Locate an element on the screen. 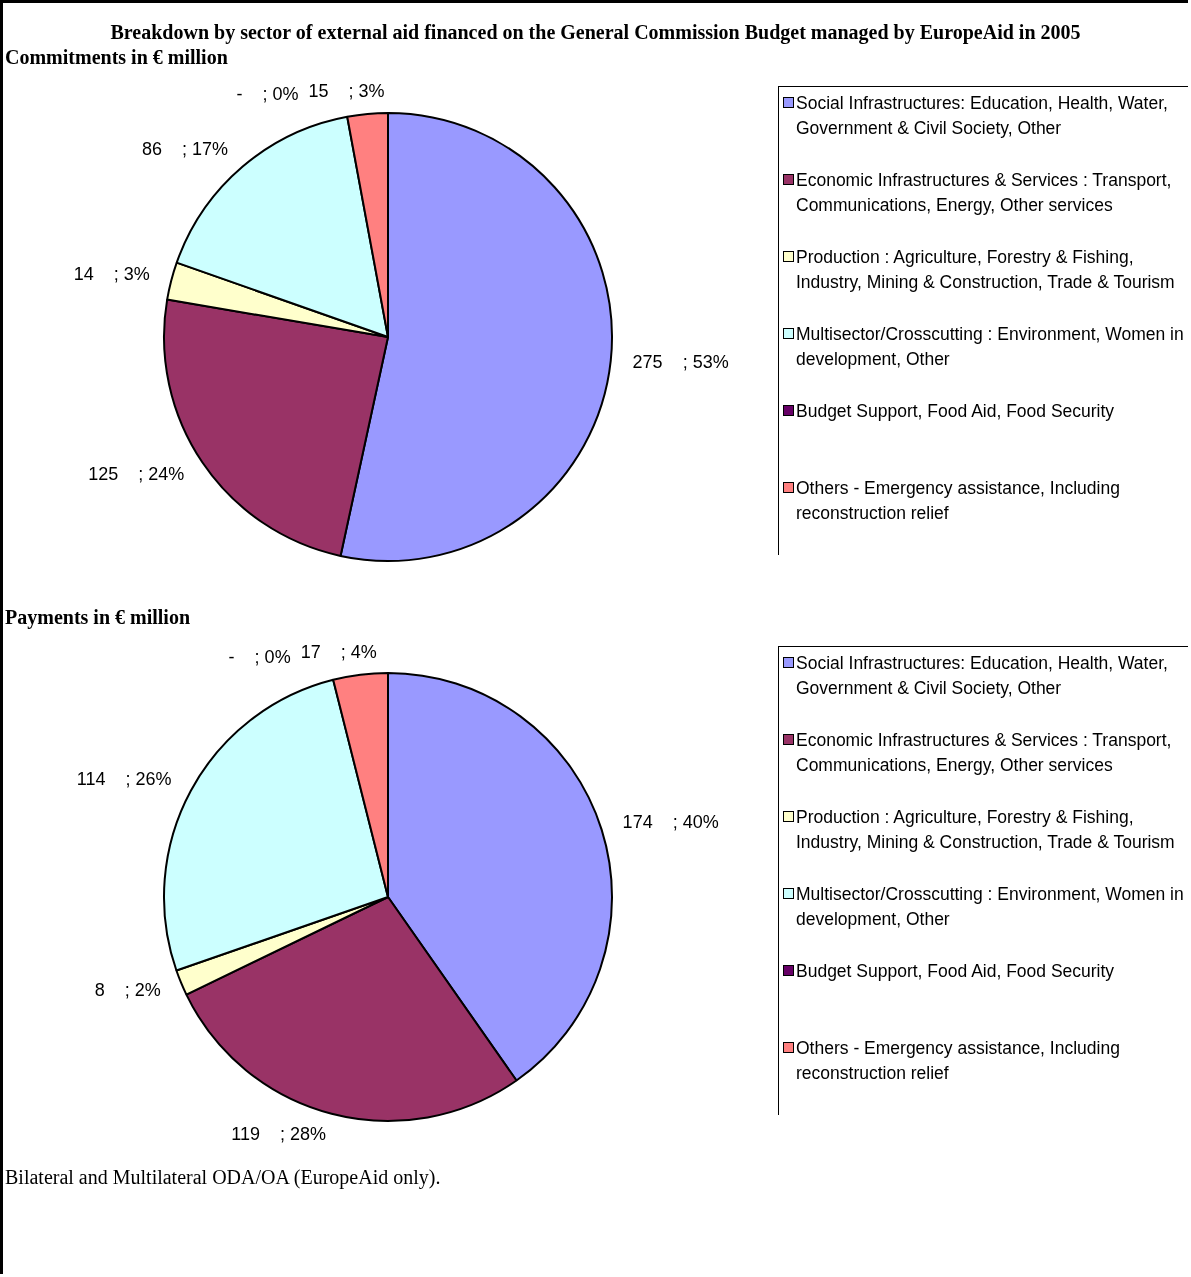  data-label: 125 ; 24% is located at coordinates (136, 473).